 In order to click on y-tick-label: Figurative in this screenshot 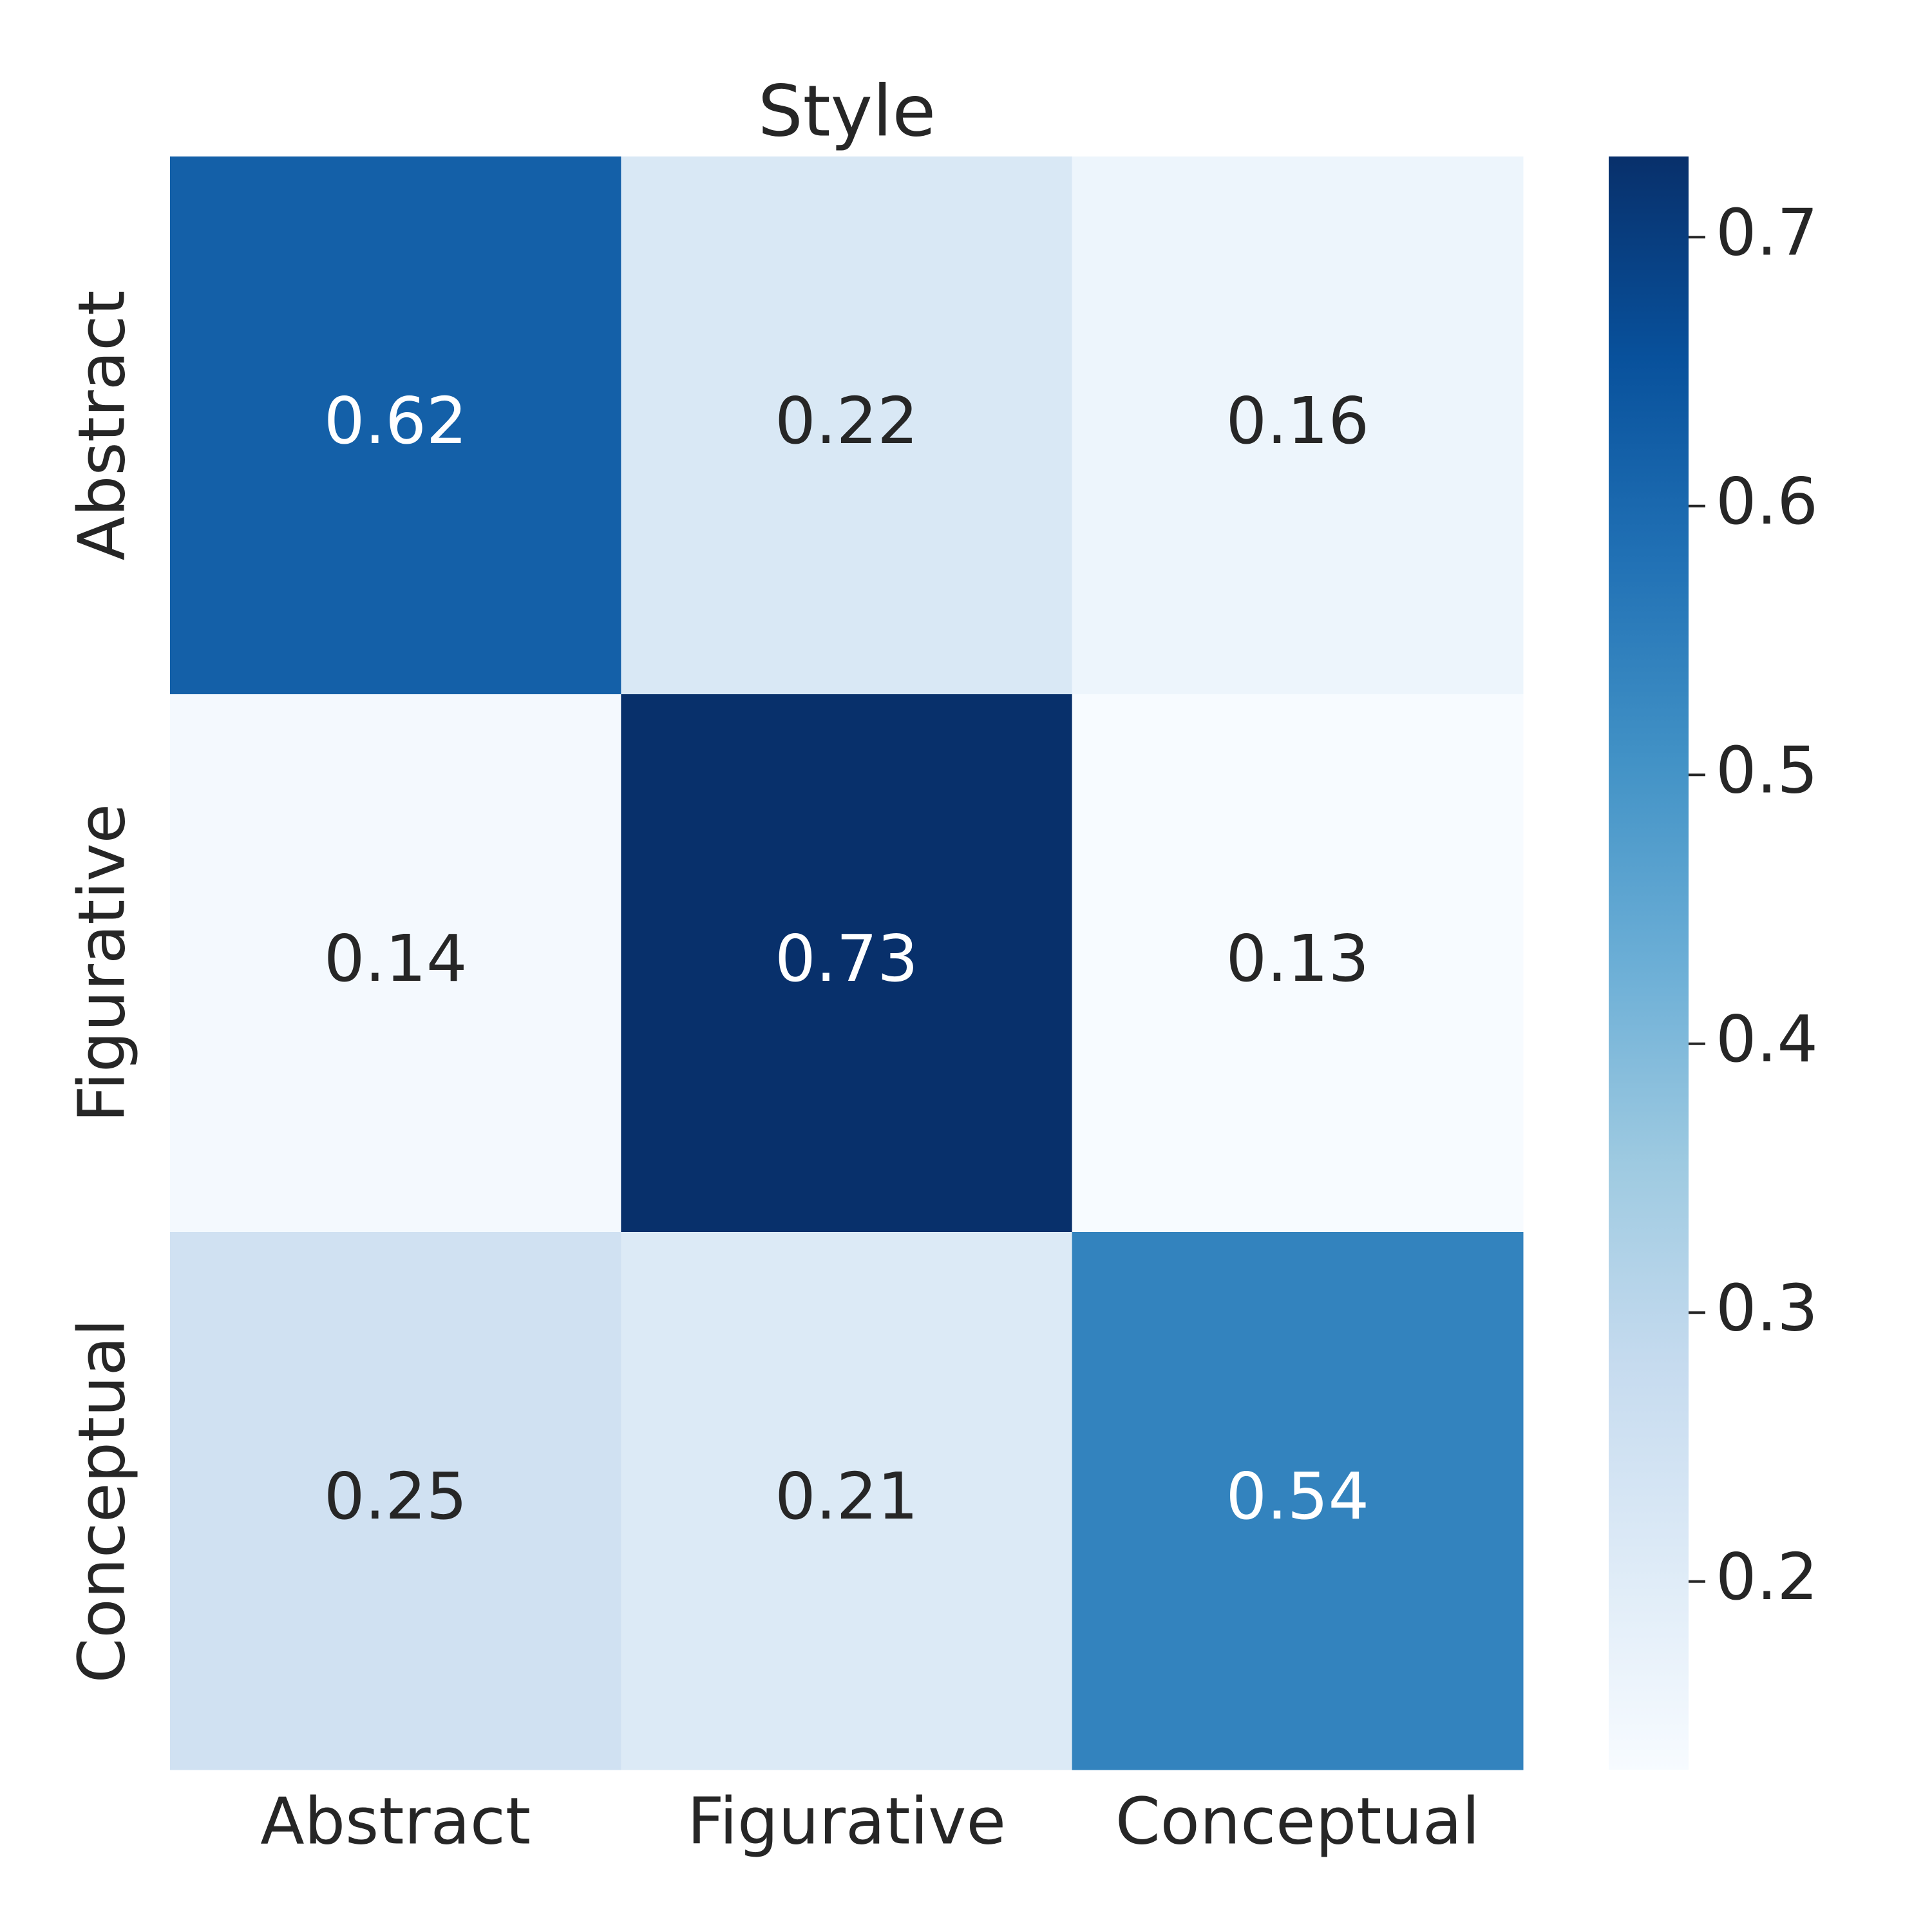, I will do `click(101, 963)`.